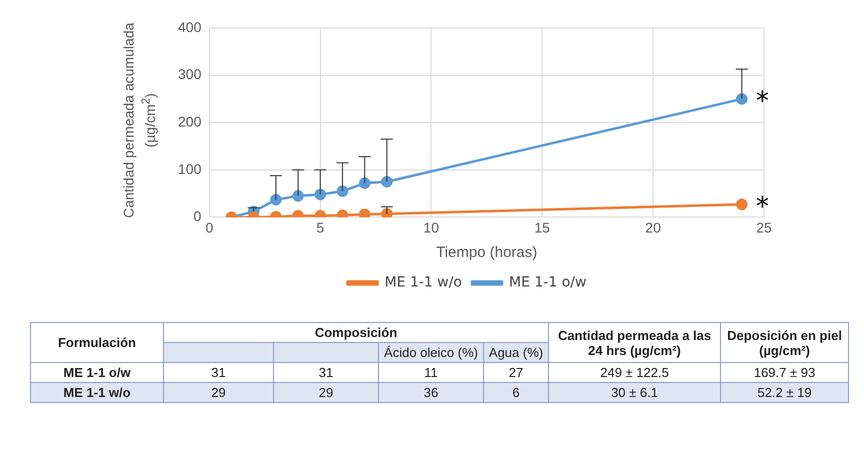 Image resolution: width=864 pixels, height=475 pixels. Describe the element at coordinates (487, 253) in the screenshot. I see `x-axis-title: Tiempo (horas)` at that location.